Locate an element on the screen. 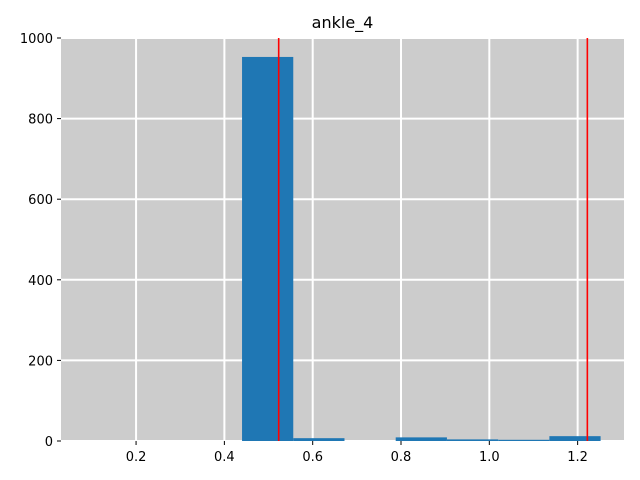 This screenshot has height=480, width=640. x-tick-label: 0.8 is located at coordinates (401, 457).